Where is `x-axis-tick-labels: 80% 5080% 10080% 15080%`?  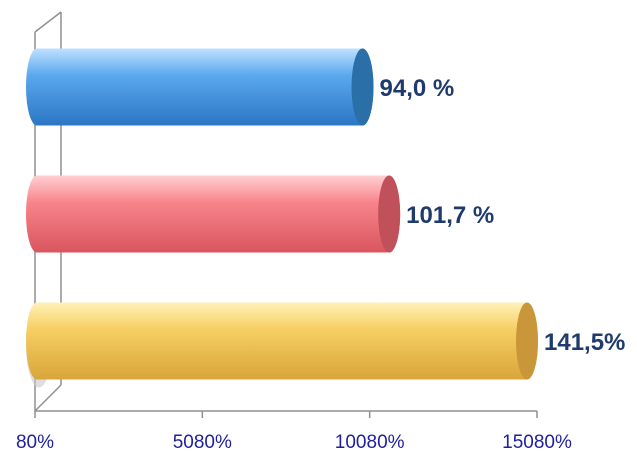 x-axis-tick-labels: 80% 5080% 10080% 15080% is located at coordinates (294, 442).